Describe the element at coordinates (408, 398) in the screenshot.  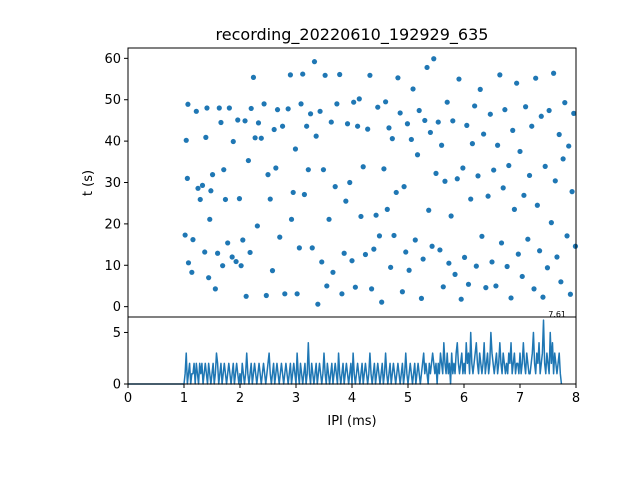
I see `x-tick-label: 5` at that location.